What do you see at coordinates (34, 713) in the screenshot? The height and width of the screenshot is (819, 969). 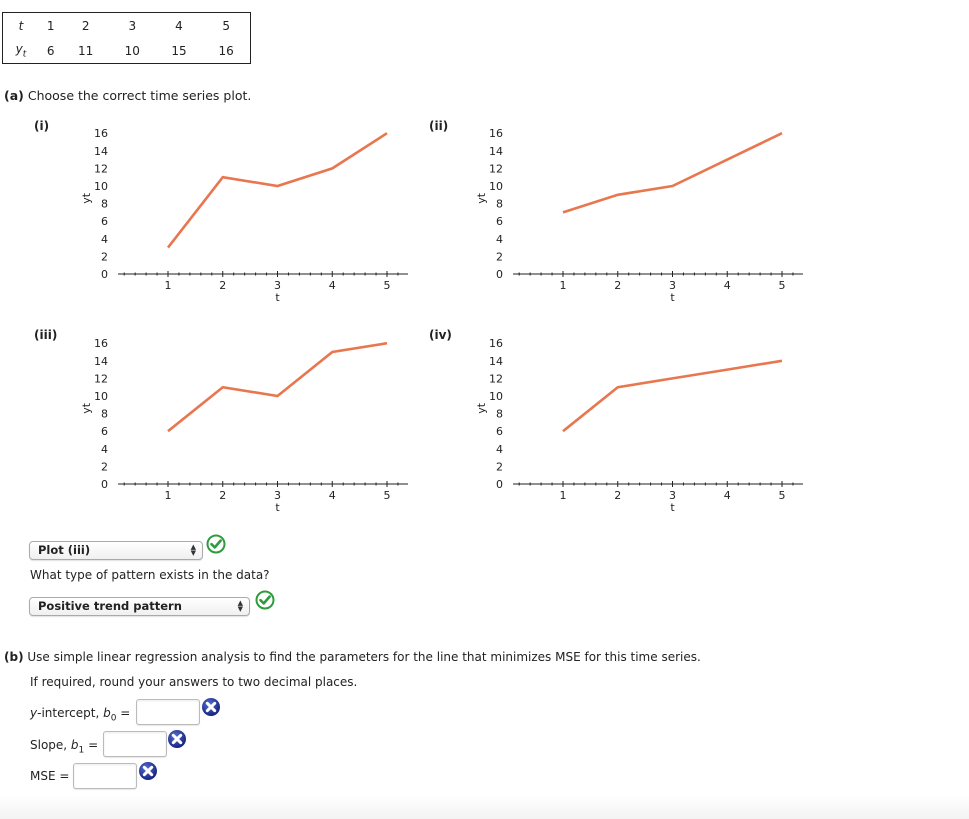 I see `label-var: y` at bounding box center [34, 713].